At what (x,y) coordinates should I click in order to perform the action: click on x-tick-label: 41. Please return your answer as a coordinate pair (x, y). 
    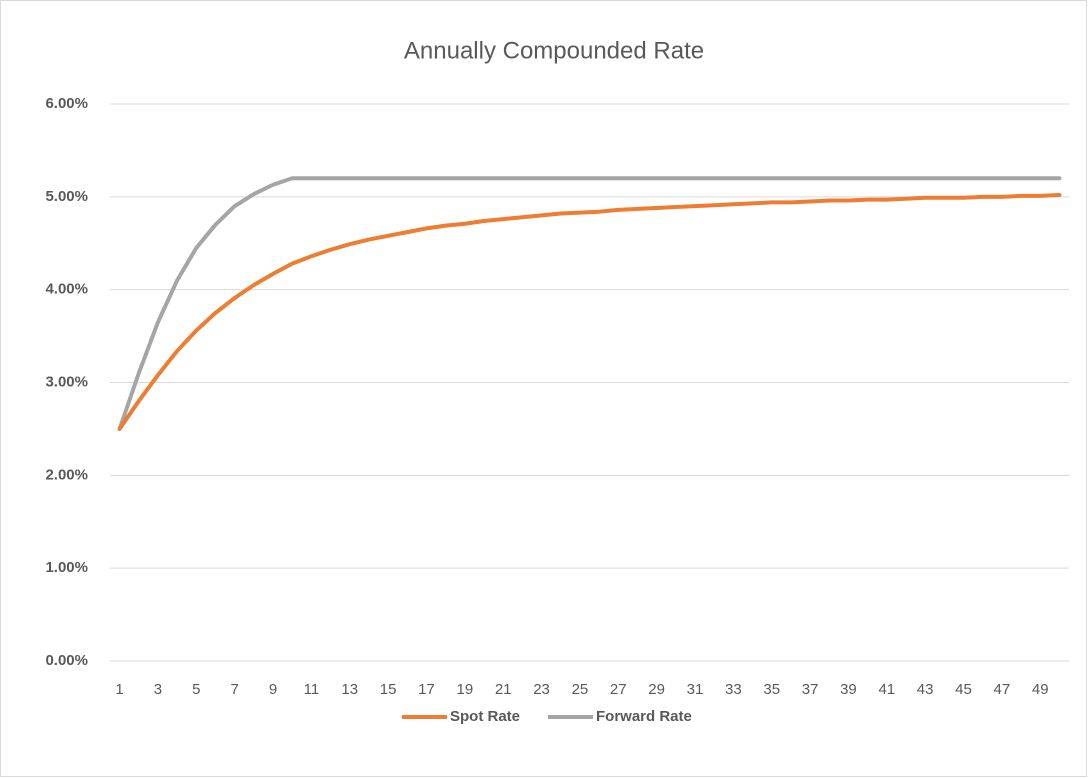
    Looking at the image, I should click on (886, 689).